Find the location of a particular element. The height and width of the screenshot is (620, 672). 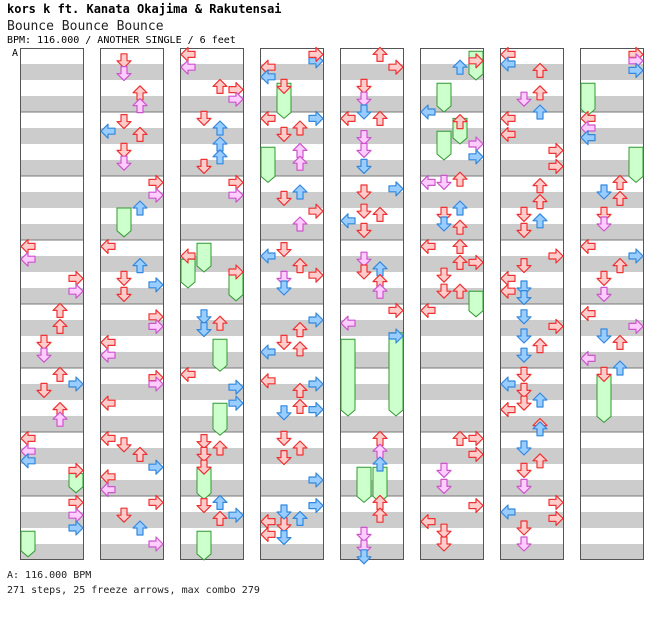

chart-meta: BPM: 116.000 / ANOTHER SINGLE / 6 feet is located at coordinates (121, 40).